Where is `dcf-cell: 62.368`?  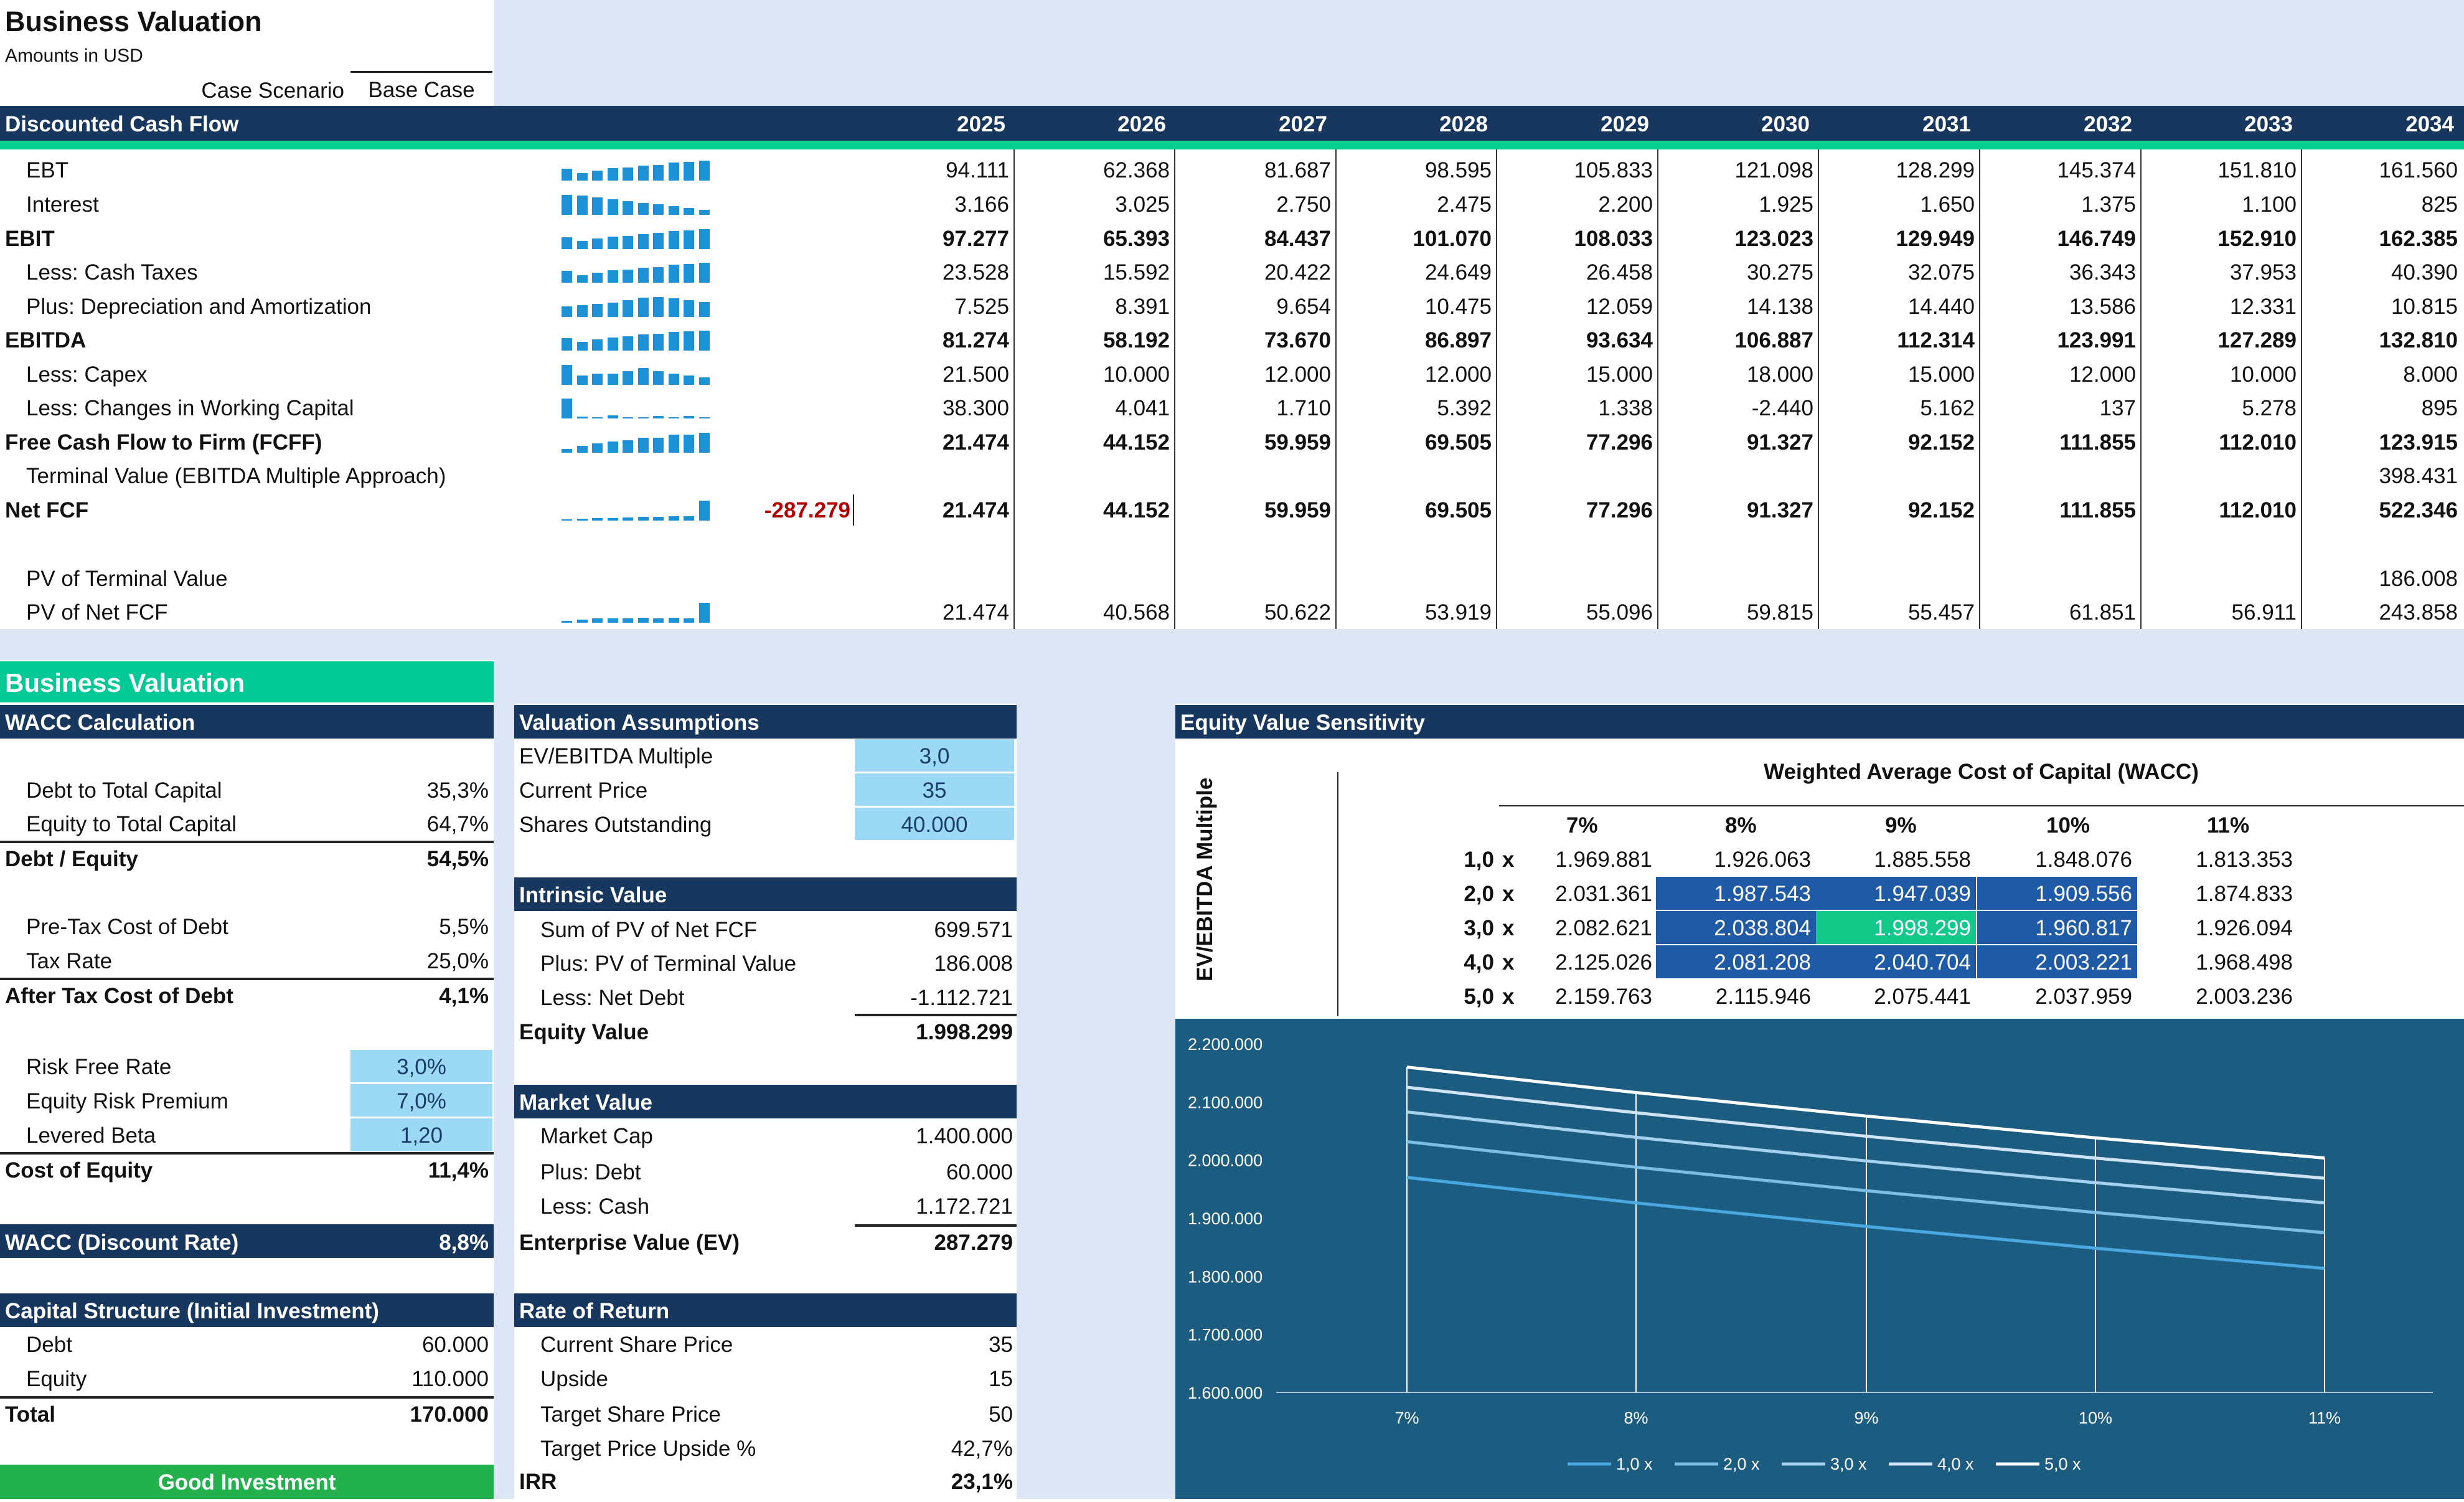
dcf-cell: 62.368 is located at coordinates (1136, 170).